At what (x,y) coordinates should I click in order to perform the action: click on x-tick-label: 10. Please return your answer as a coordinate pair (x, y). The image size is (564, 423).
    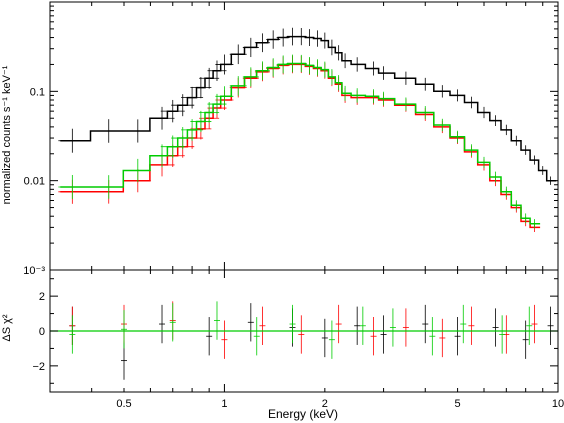
    Looking at the image, I should click on (558, 404).